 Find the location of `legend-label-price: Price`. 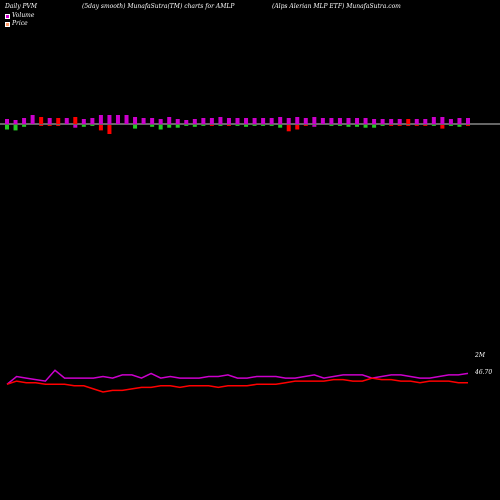

legend-label-price: Price is located at coordinates (20, 23).